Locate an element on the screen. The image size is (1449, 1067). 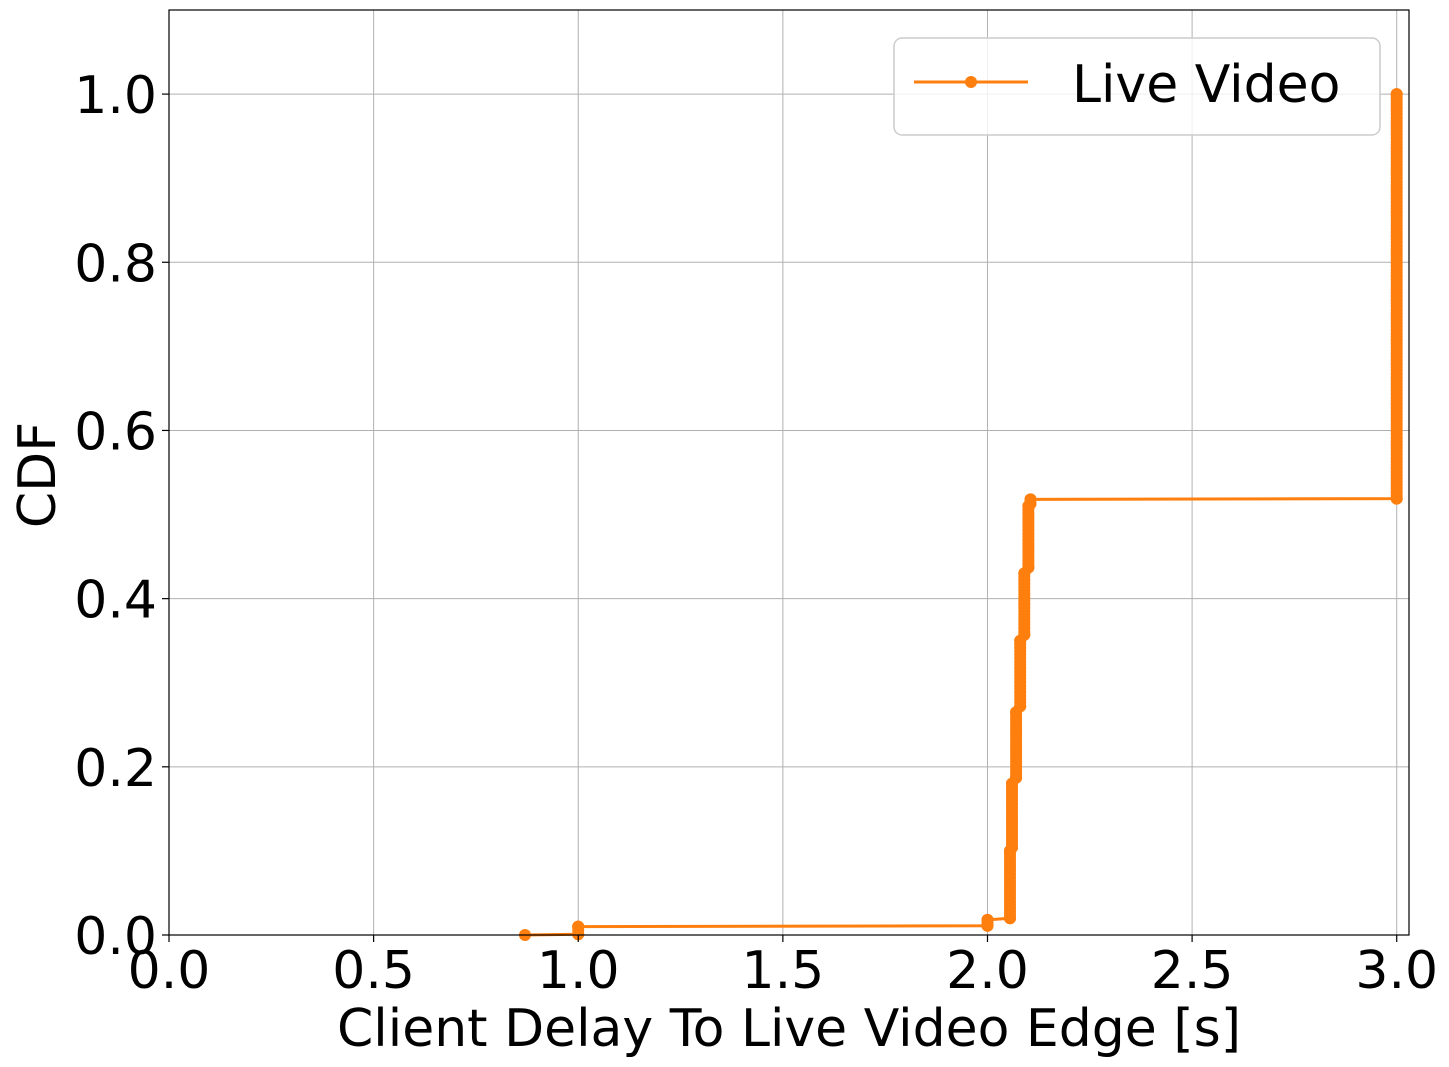
x-tick-label: 1.0 is located at coordinates (578, 971).